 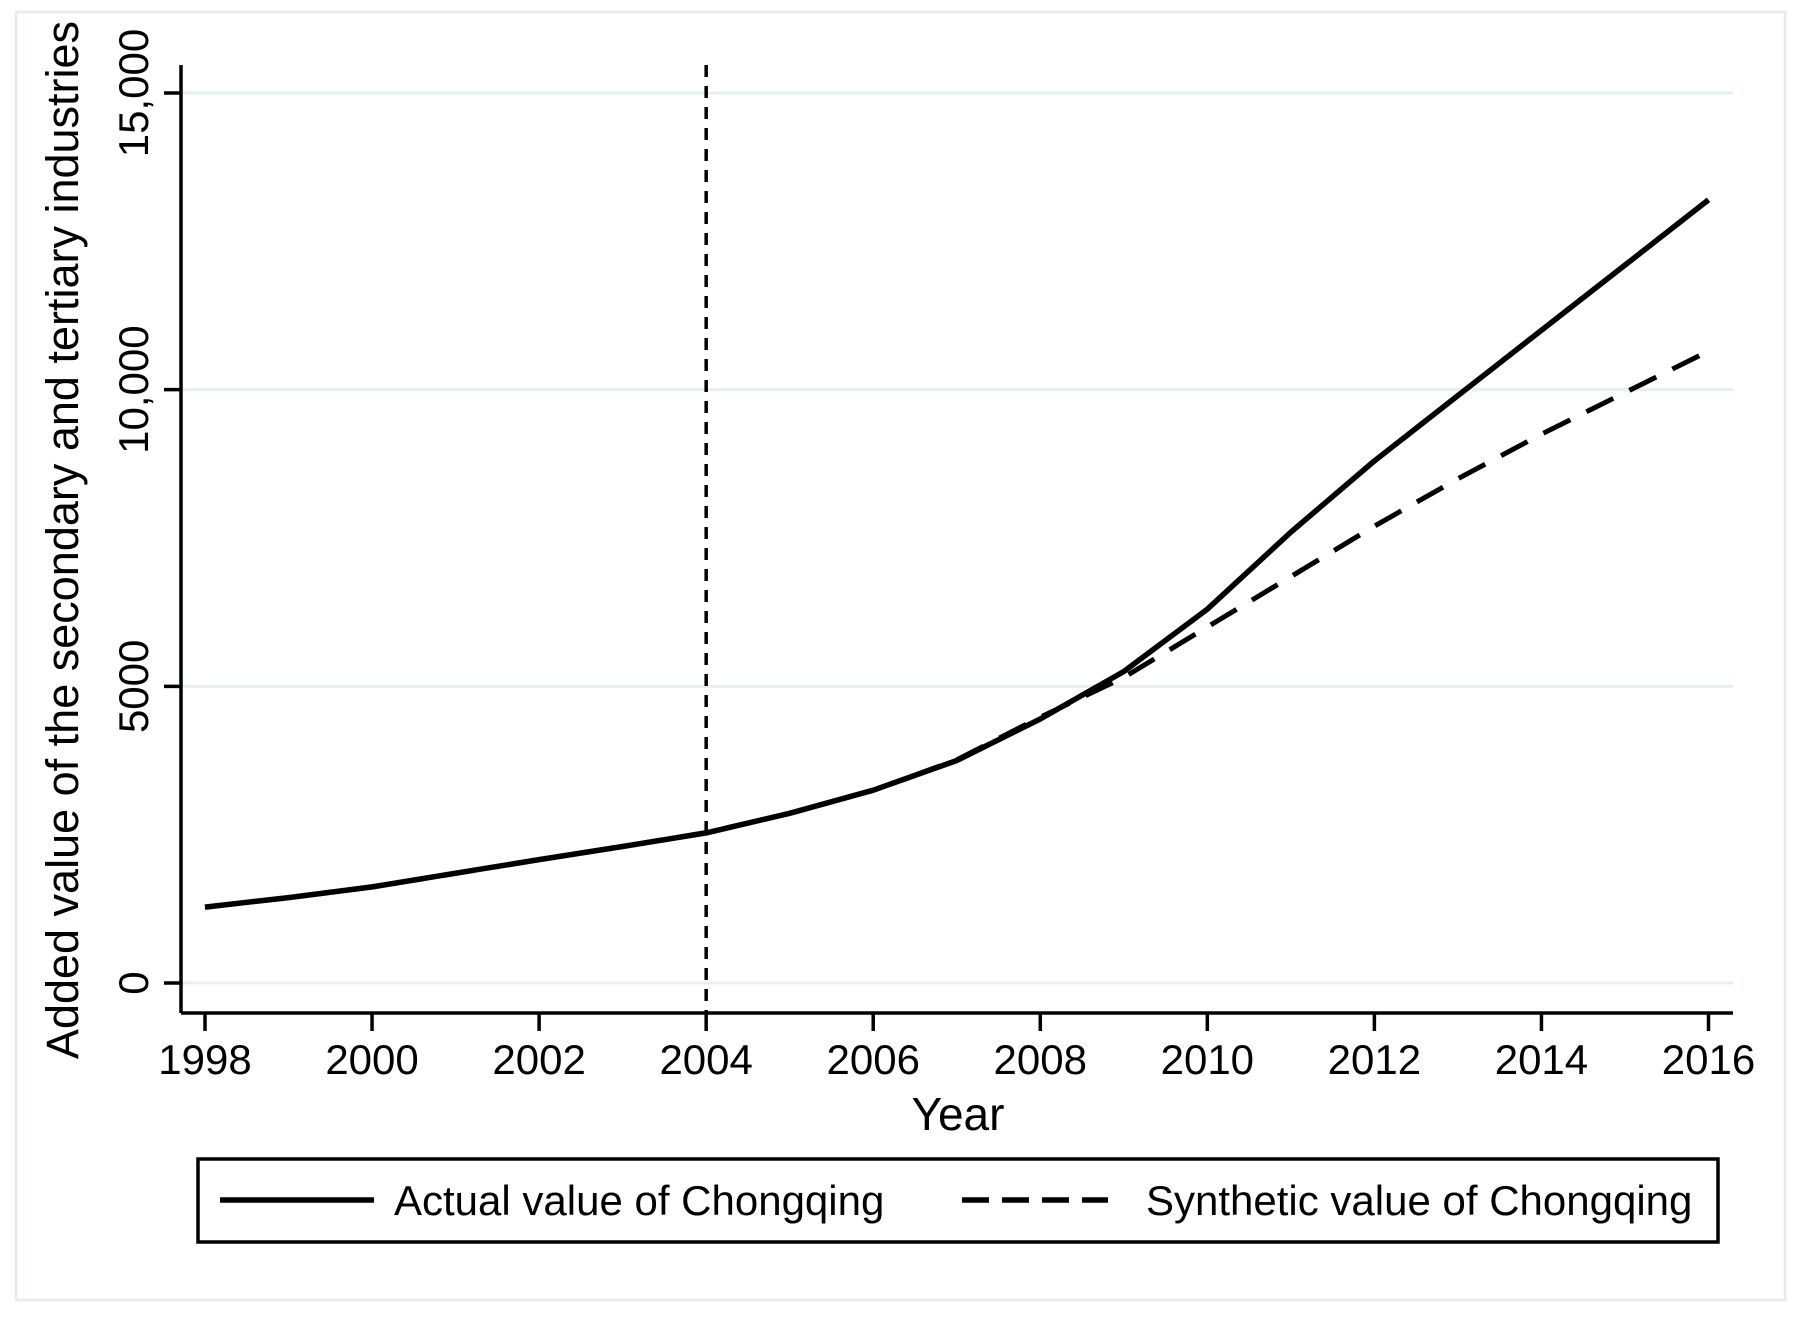 I want to click on y-tick-label-10000: 10,000, so click(x=133, y=389).